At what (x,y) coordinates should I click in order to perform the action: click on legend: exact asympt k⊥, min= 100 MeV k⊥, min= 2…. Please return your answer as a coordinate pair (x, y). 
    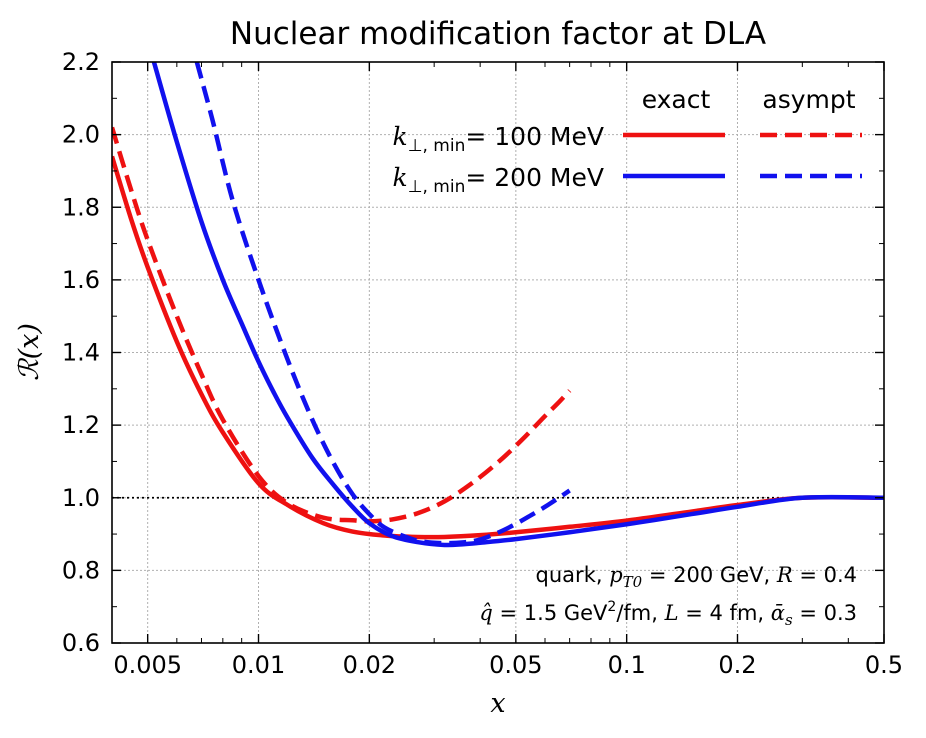
    Looking at the image, I should click on (627, 141).